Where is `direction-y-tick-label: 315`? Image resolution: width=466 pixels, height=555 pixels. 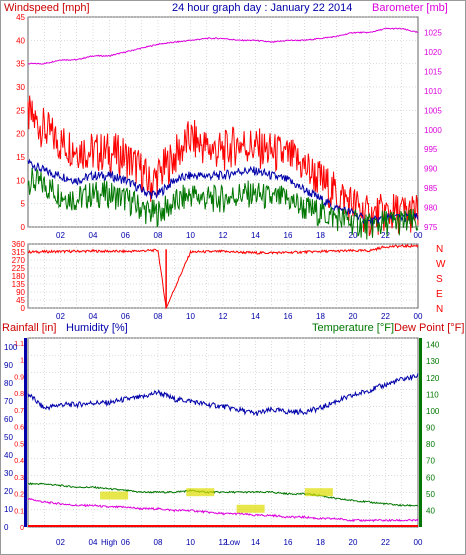
direction-y-tick-label: 315 is located at coordinates (19, 252).